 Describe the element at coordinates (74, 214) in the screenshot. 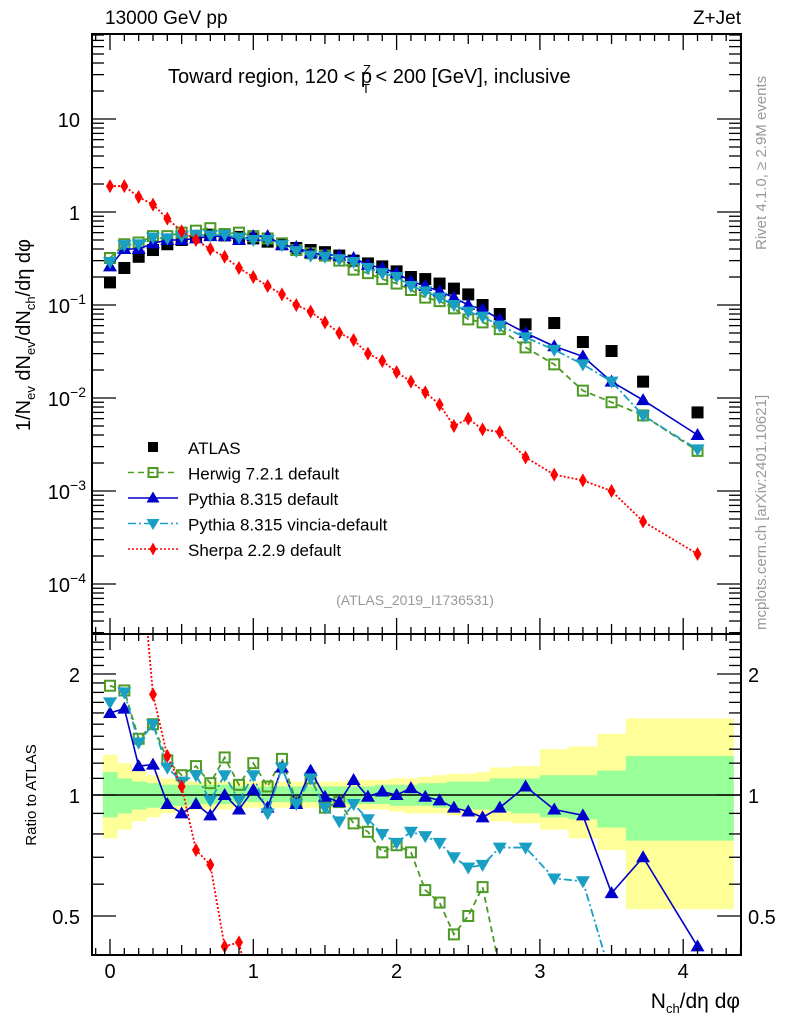

I see `y-tick-label: 1` at that location.